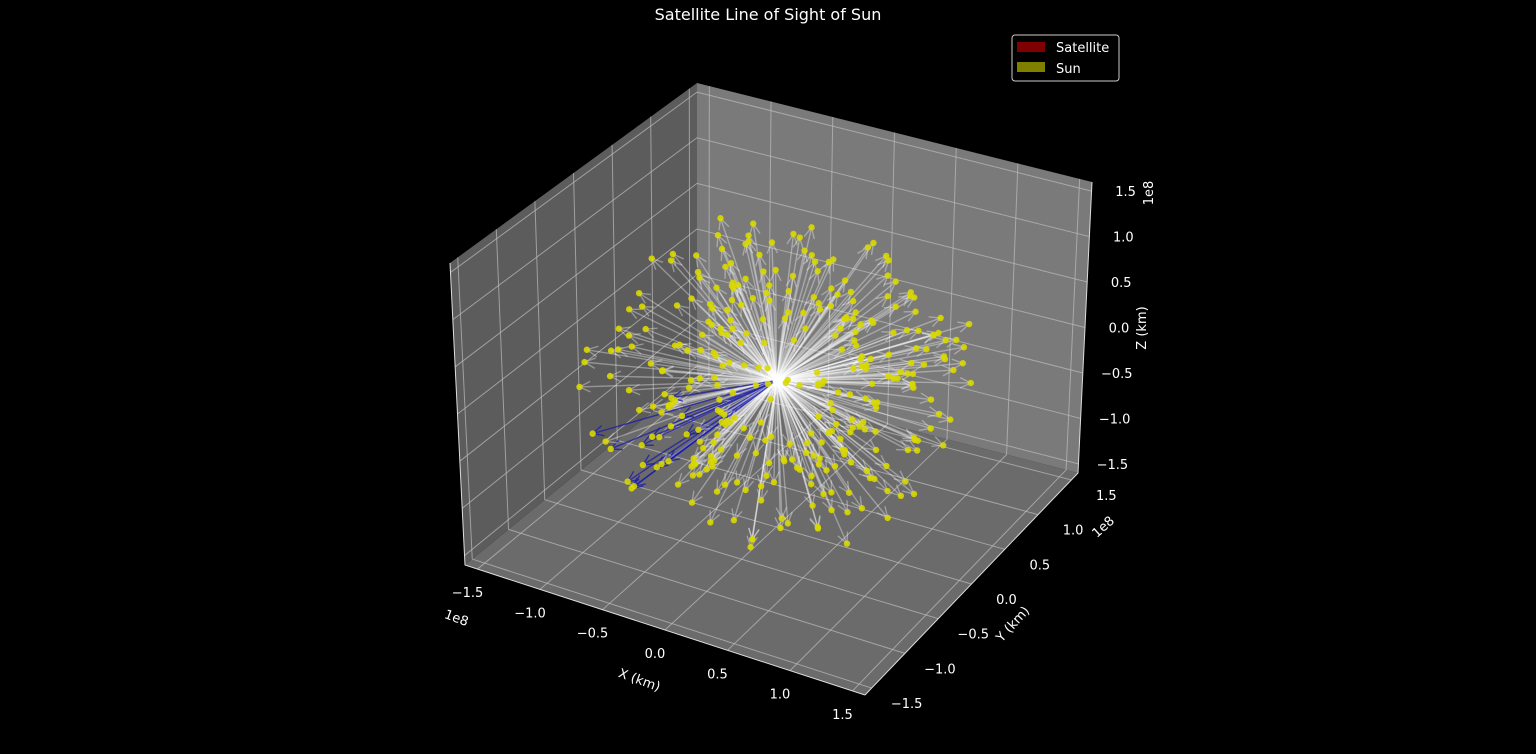 Image resolution: width=1536 pixels, height=754 pixels. What do you see at coordinates (1119, 329) in the screenshot?
I see `z-tick-label: 0.0` at bounding box center [1119, 329].